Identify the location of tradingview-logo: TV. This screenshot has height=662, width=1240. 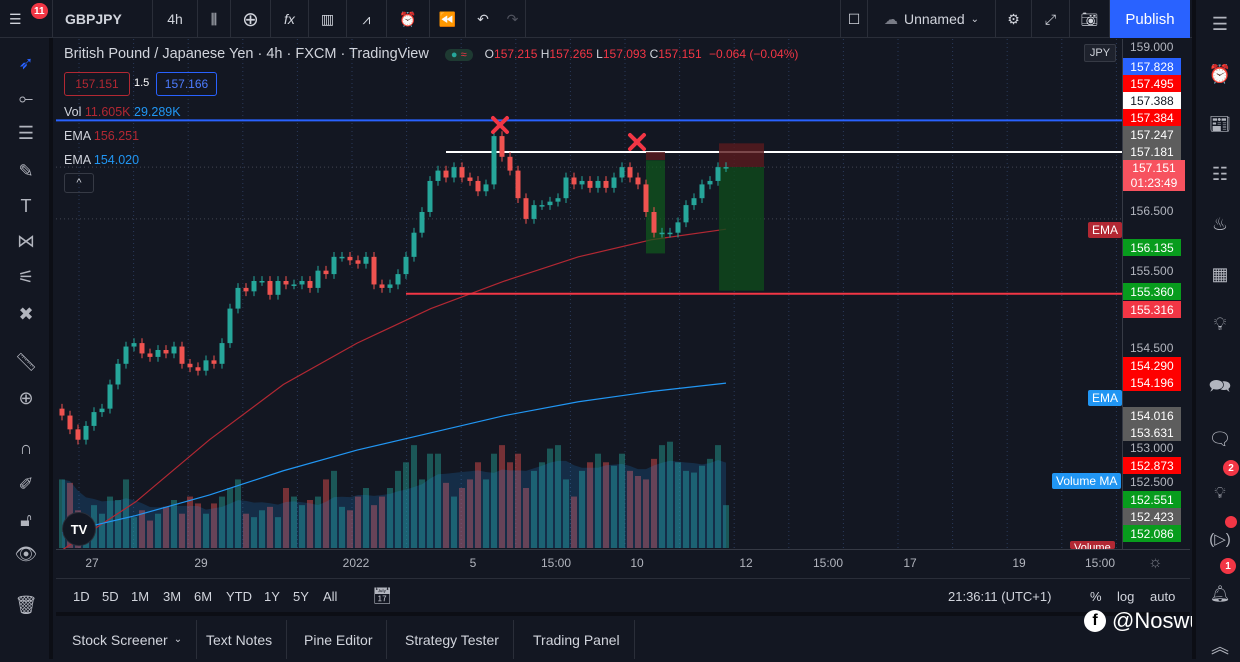
(79, 529).